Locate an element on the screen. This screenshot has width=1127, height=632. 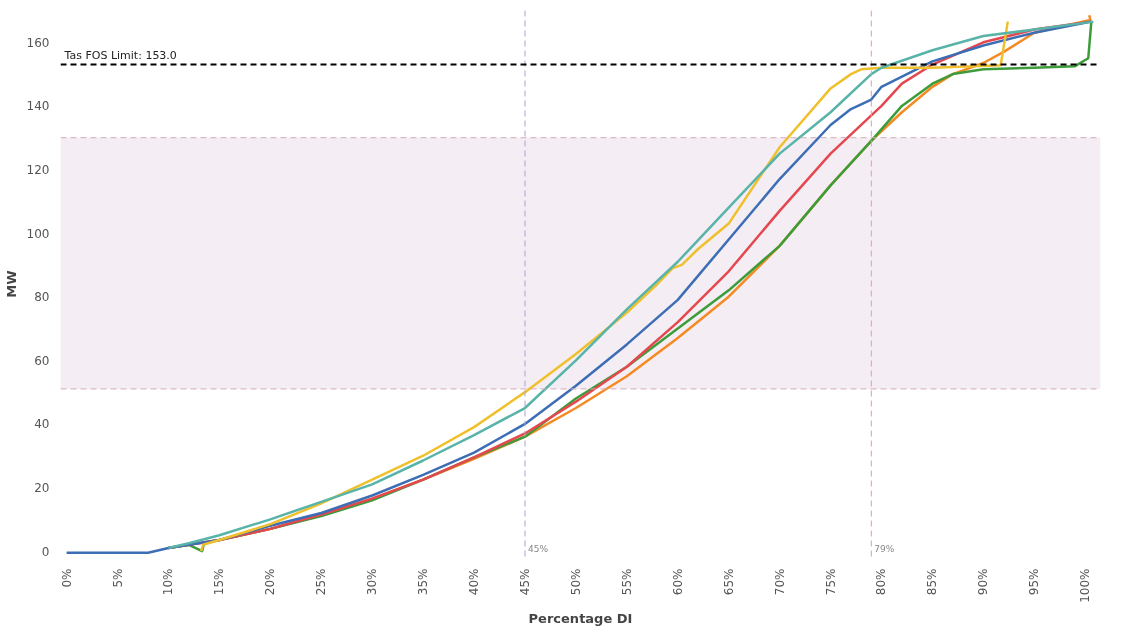
ref-line-label: Tas FOS Limit: 153.0 is located at coordinates (120, 55).